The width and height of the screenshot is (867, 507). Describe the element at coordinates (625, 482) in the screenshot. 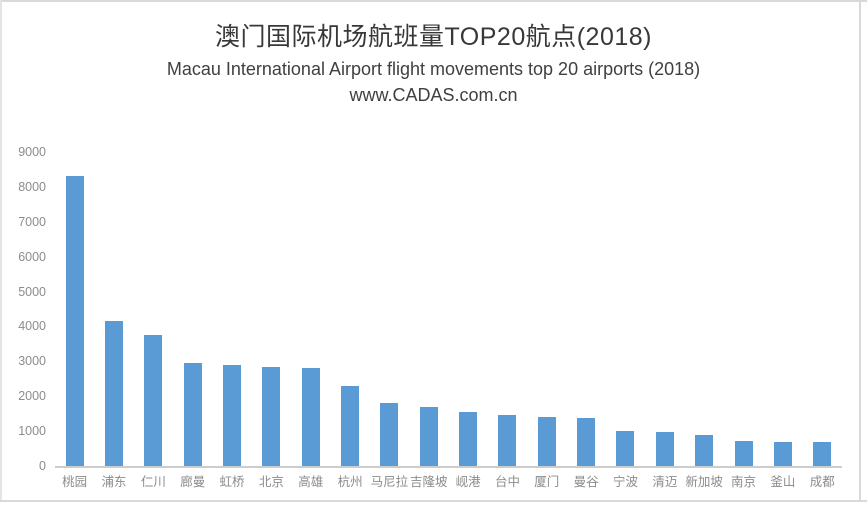

I see `x-tick-label: 宁波` at that location.